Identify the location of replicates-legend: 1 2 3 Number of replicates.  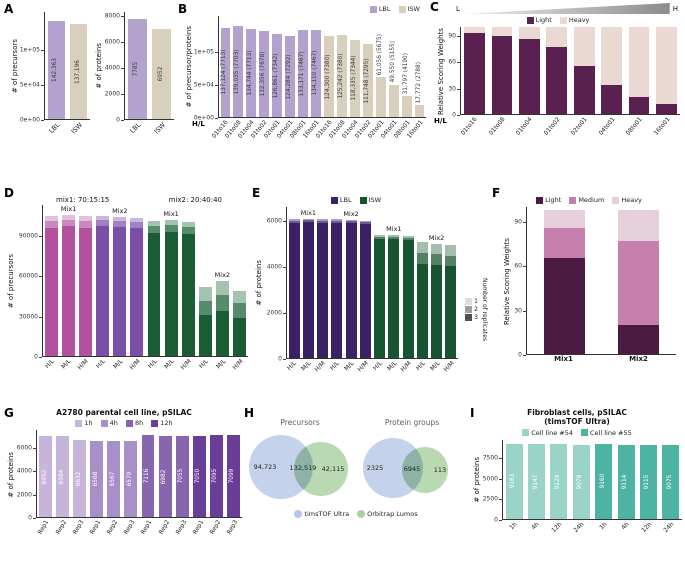
(476, 309).